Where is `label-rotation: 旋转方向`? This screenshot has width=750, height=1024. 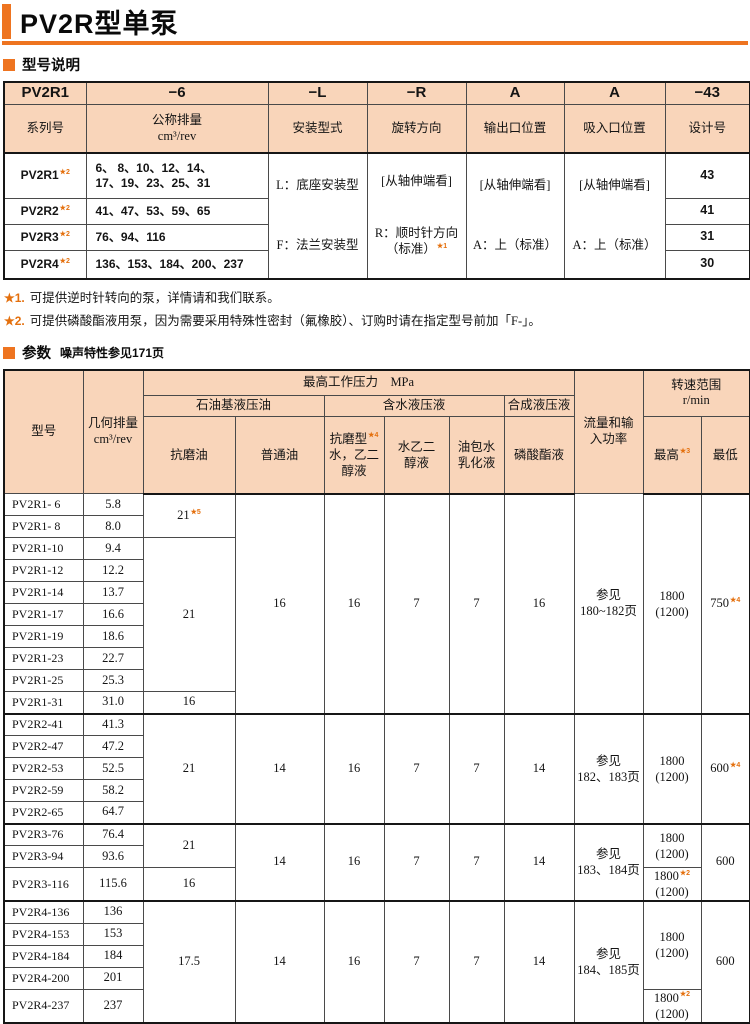
label-rotation: 旋转方向 is located at coordinates (416, 129).